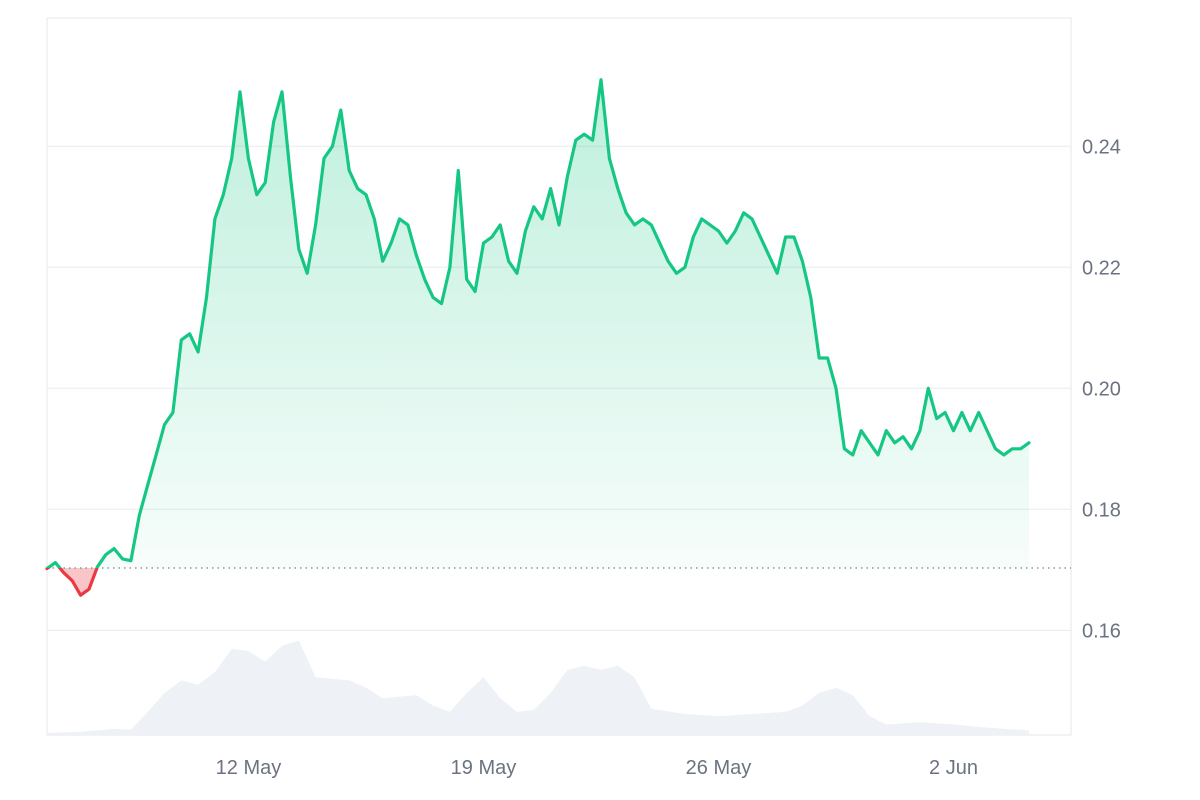  Describe the element at coordinates (1101, 268) in the screenshot. I see `y-tick-label: 0.22` at that location.